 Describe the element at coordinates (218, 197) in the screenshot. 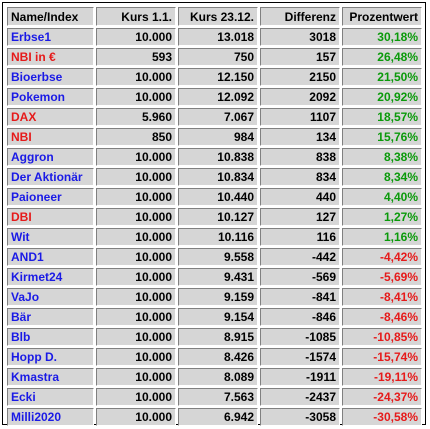

I see `cell-kurs-end: 10.440` at that location.